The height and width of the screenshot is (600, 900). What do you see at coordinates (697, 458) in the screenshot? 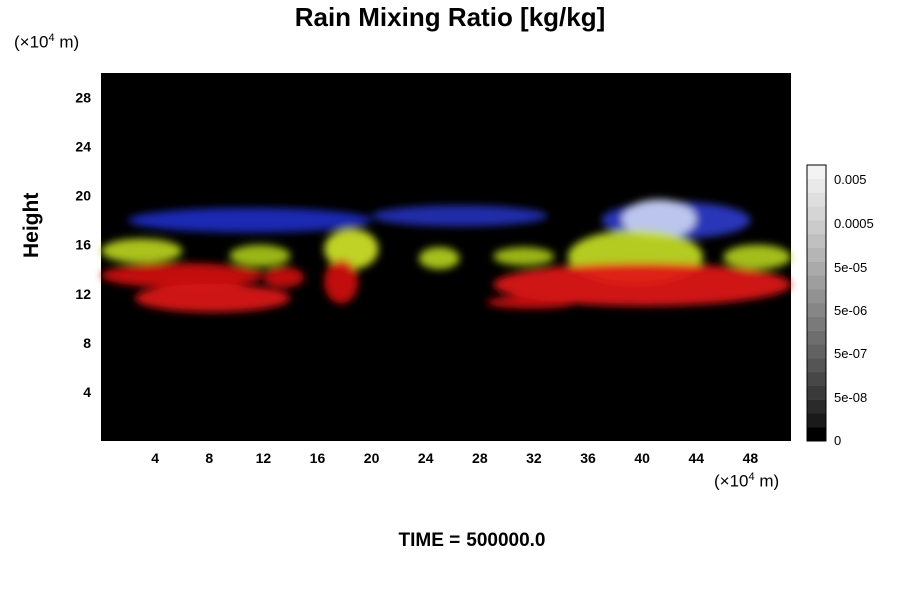
I see `x-tick-label: 44` at bounding box center [697, 458].